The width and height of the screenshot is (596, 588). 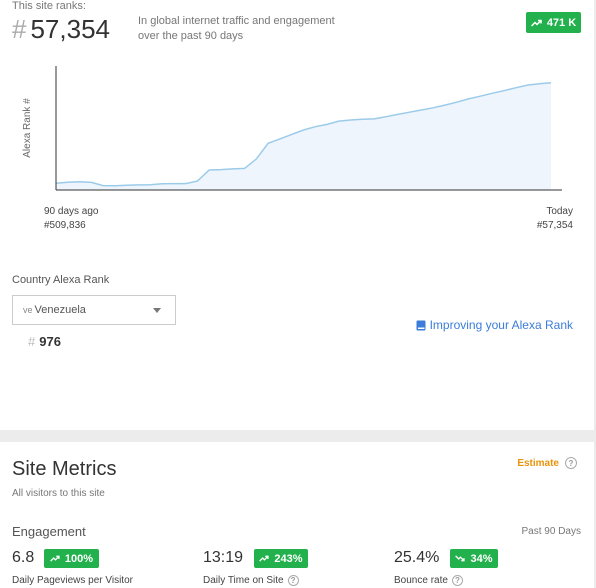 I want to click on estimate-label: Estimate, so click(x=538, y=463).